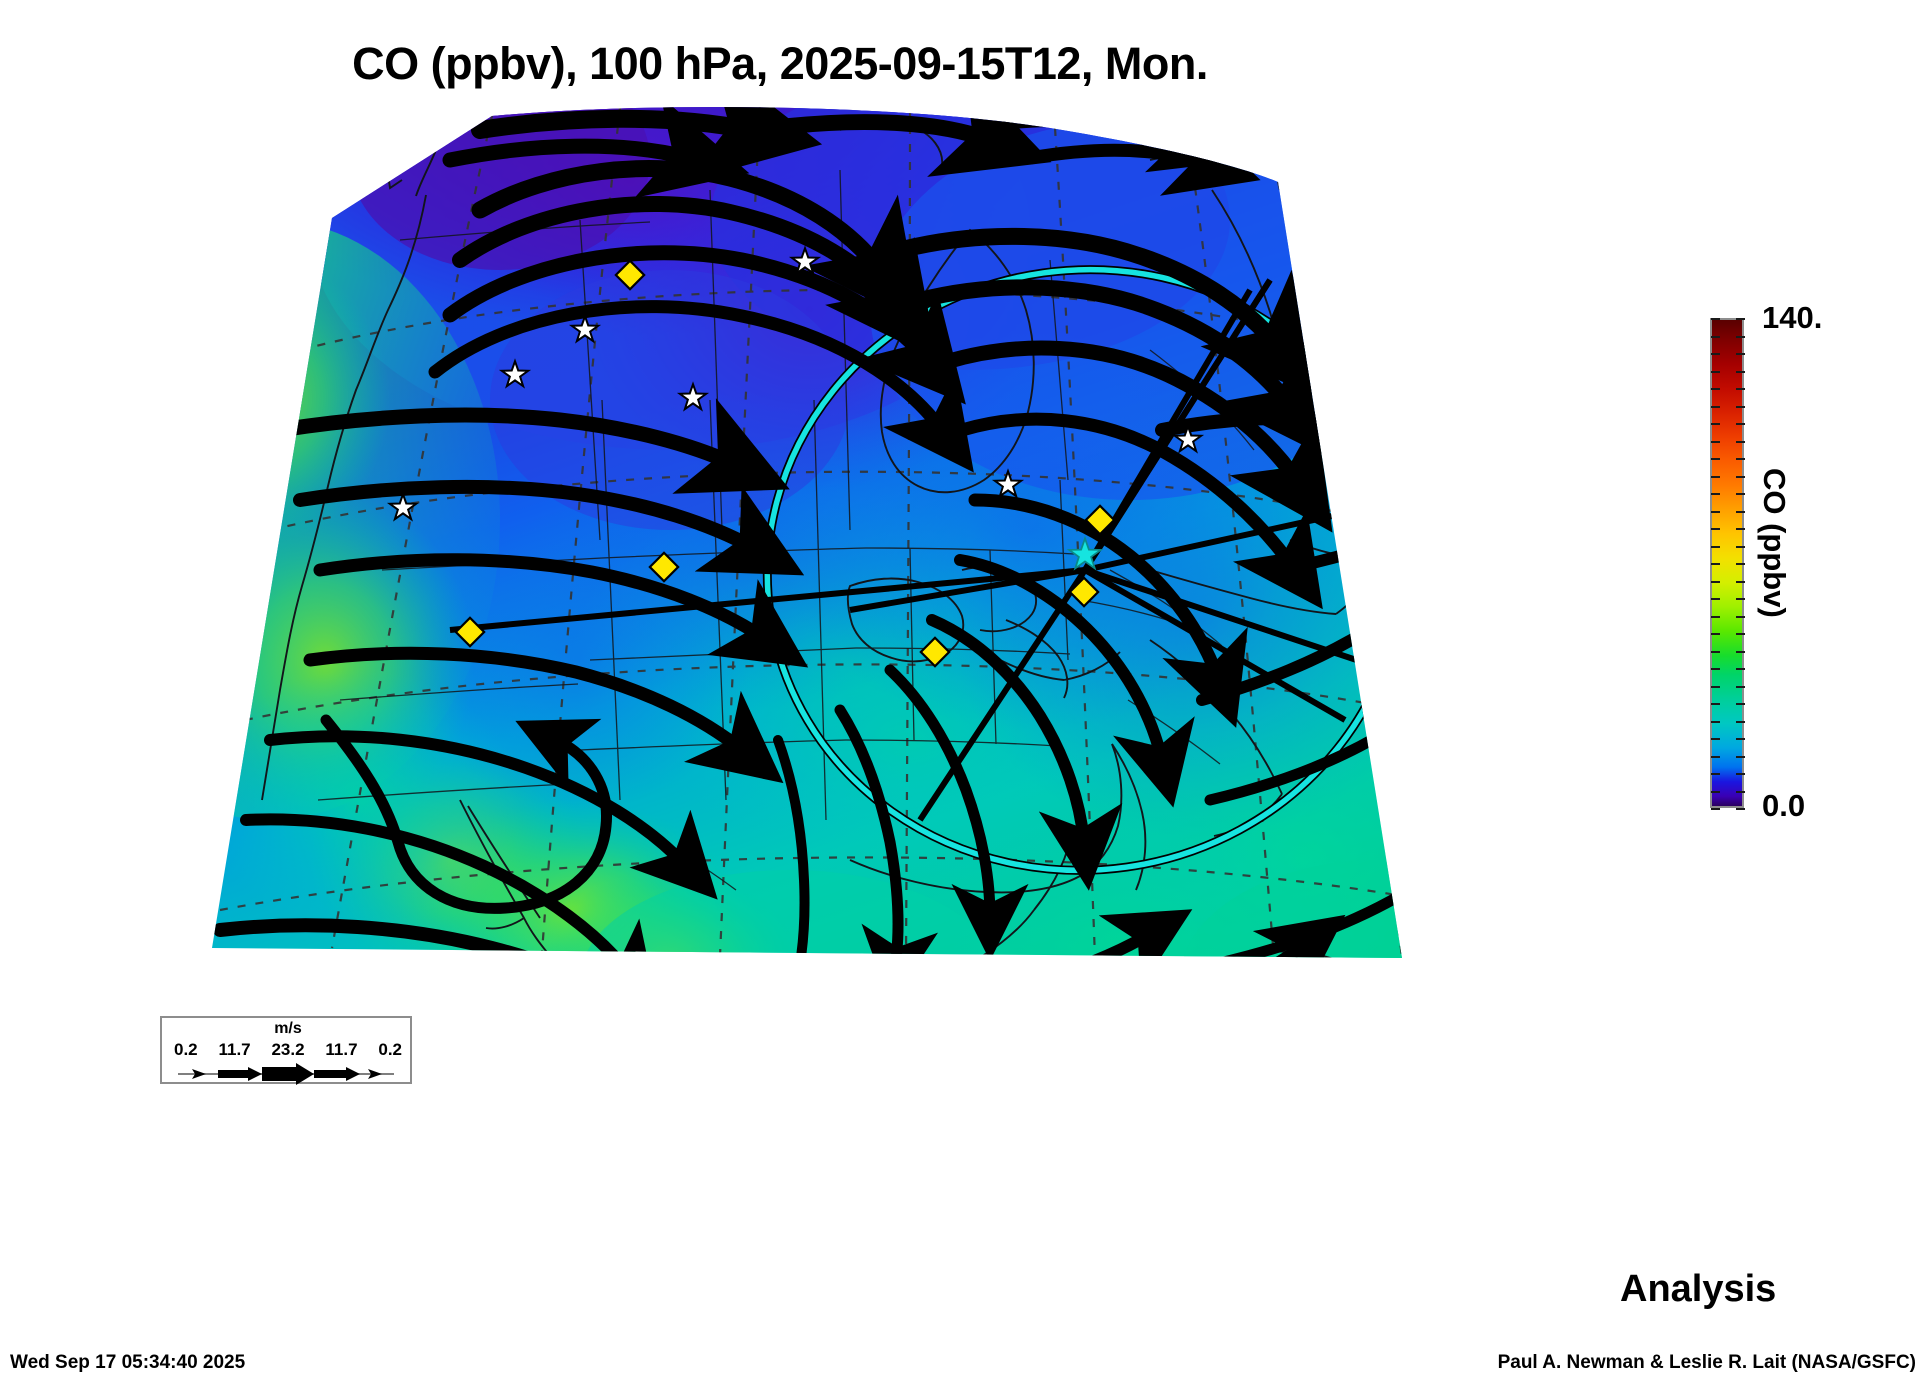 This screenshot has height=1394, width=1926. I want to click on marker-yellow-diamond, so click(785, 463).